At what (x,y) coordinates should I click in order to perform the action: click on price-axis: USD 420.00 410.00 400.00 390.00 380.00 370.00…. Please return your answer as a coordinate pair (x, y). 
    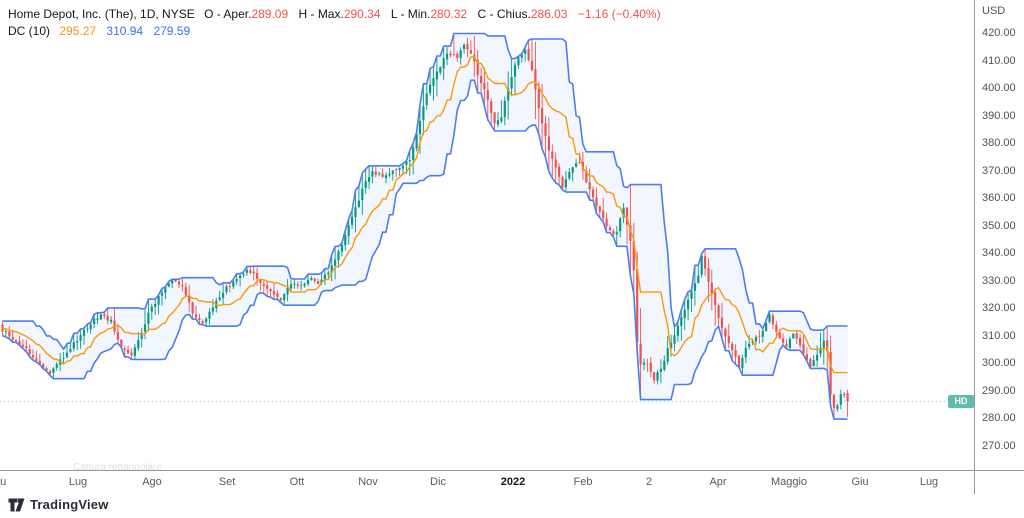
    Looking at the image, I should click on (999, 235).